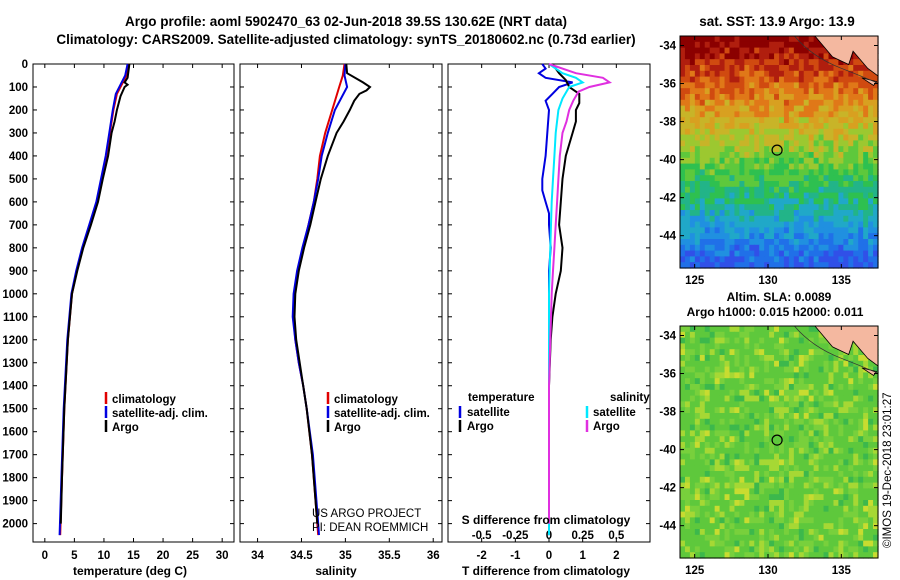  What do you see at coordinates (15, 318) in the screenshot?
I see `y-tick-label: 1100` at bounding box center [15, 318].